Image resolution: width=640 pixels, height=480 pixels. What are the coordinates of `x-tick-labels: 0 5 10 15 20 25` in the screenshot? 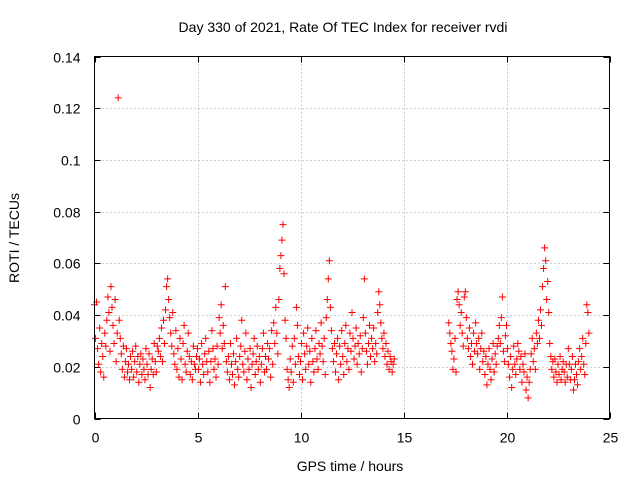 It's located at (355, 438).